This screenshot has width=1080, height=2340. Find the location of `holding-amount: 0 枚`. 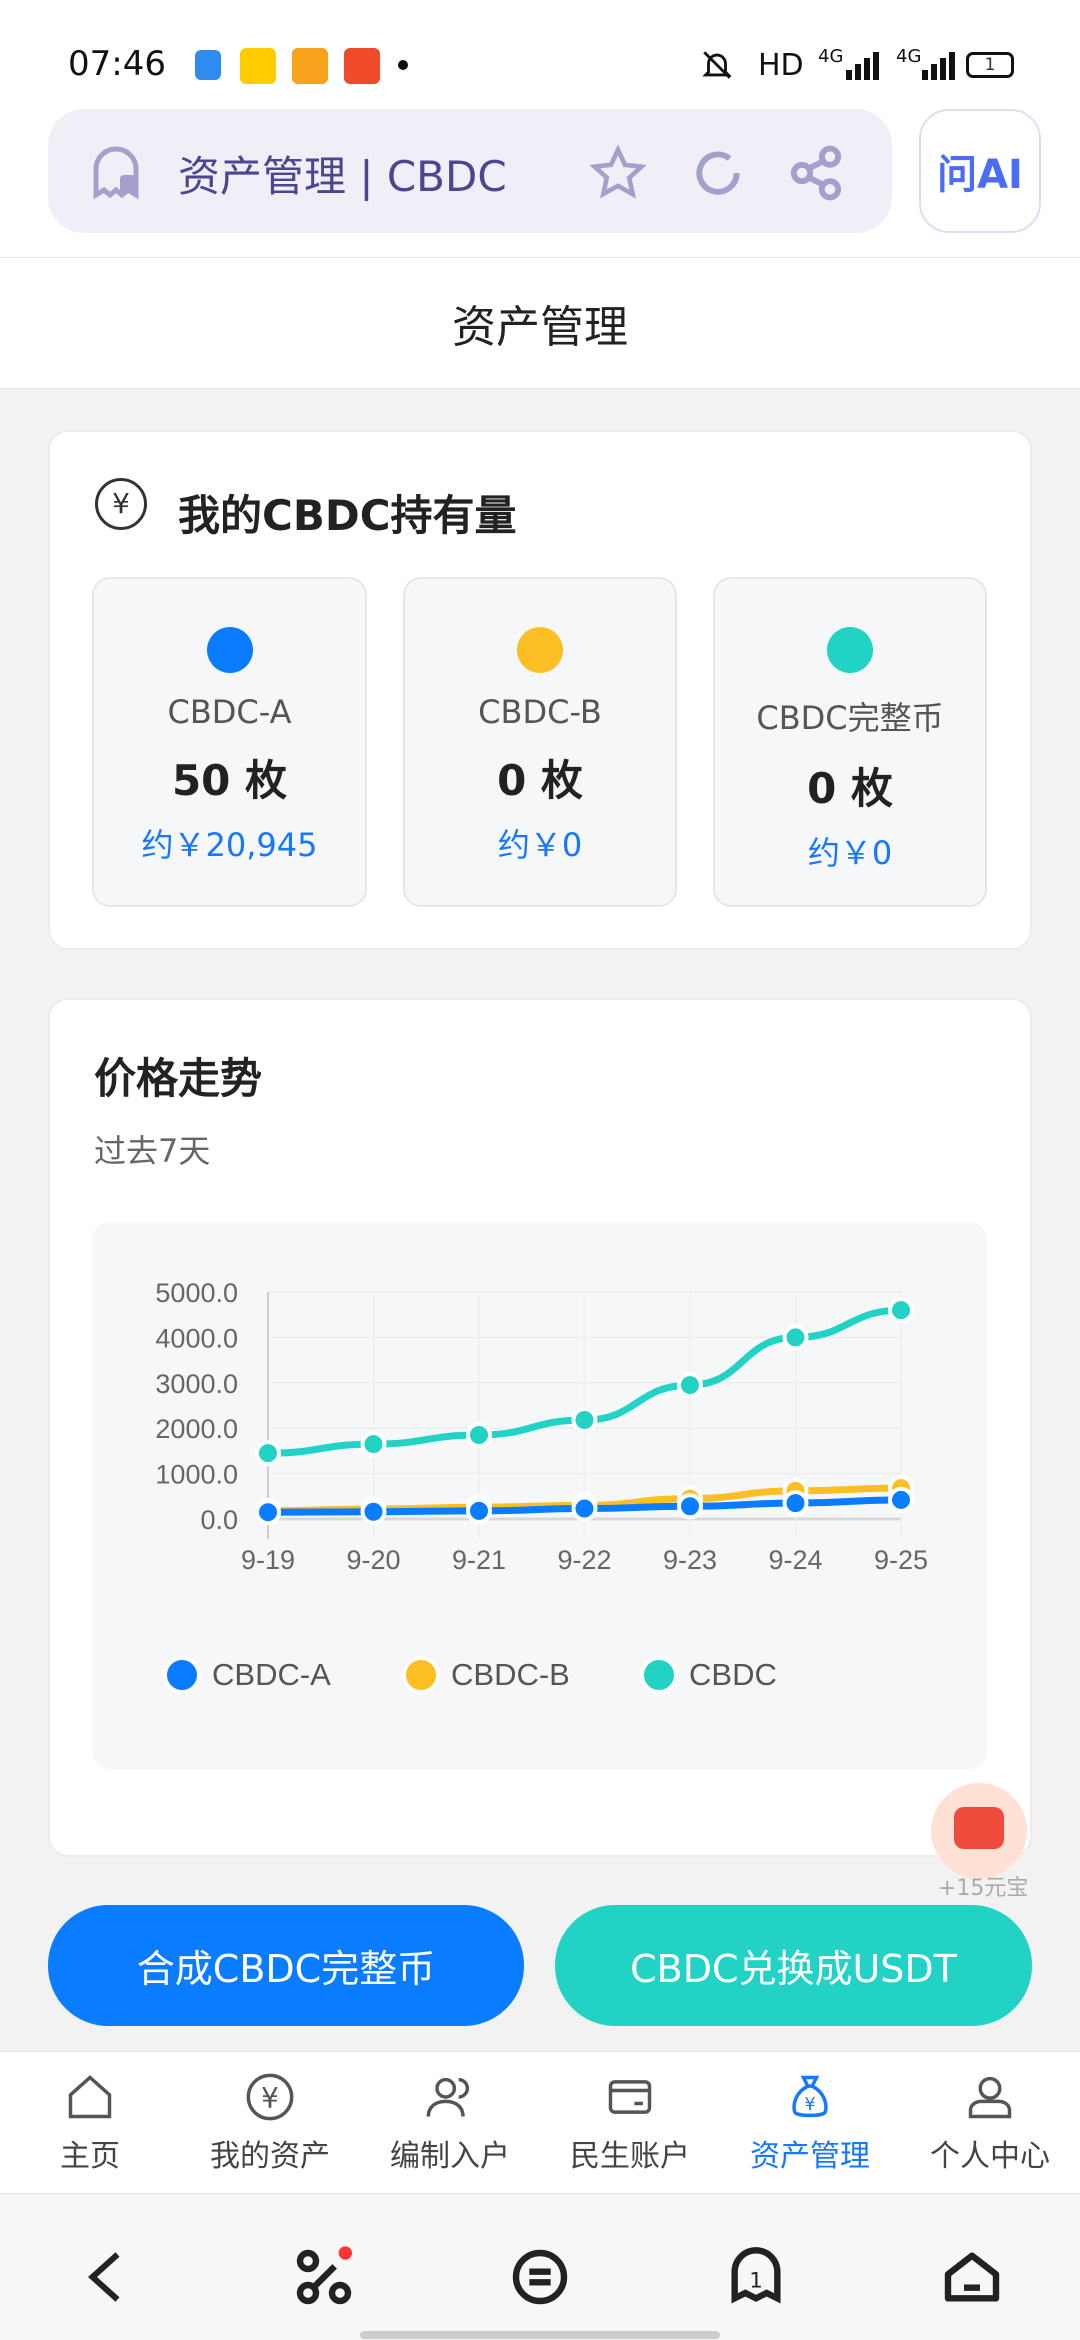

holding-amount: 0 枚 is located at coordinates (540, 780).